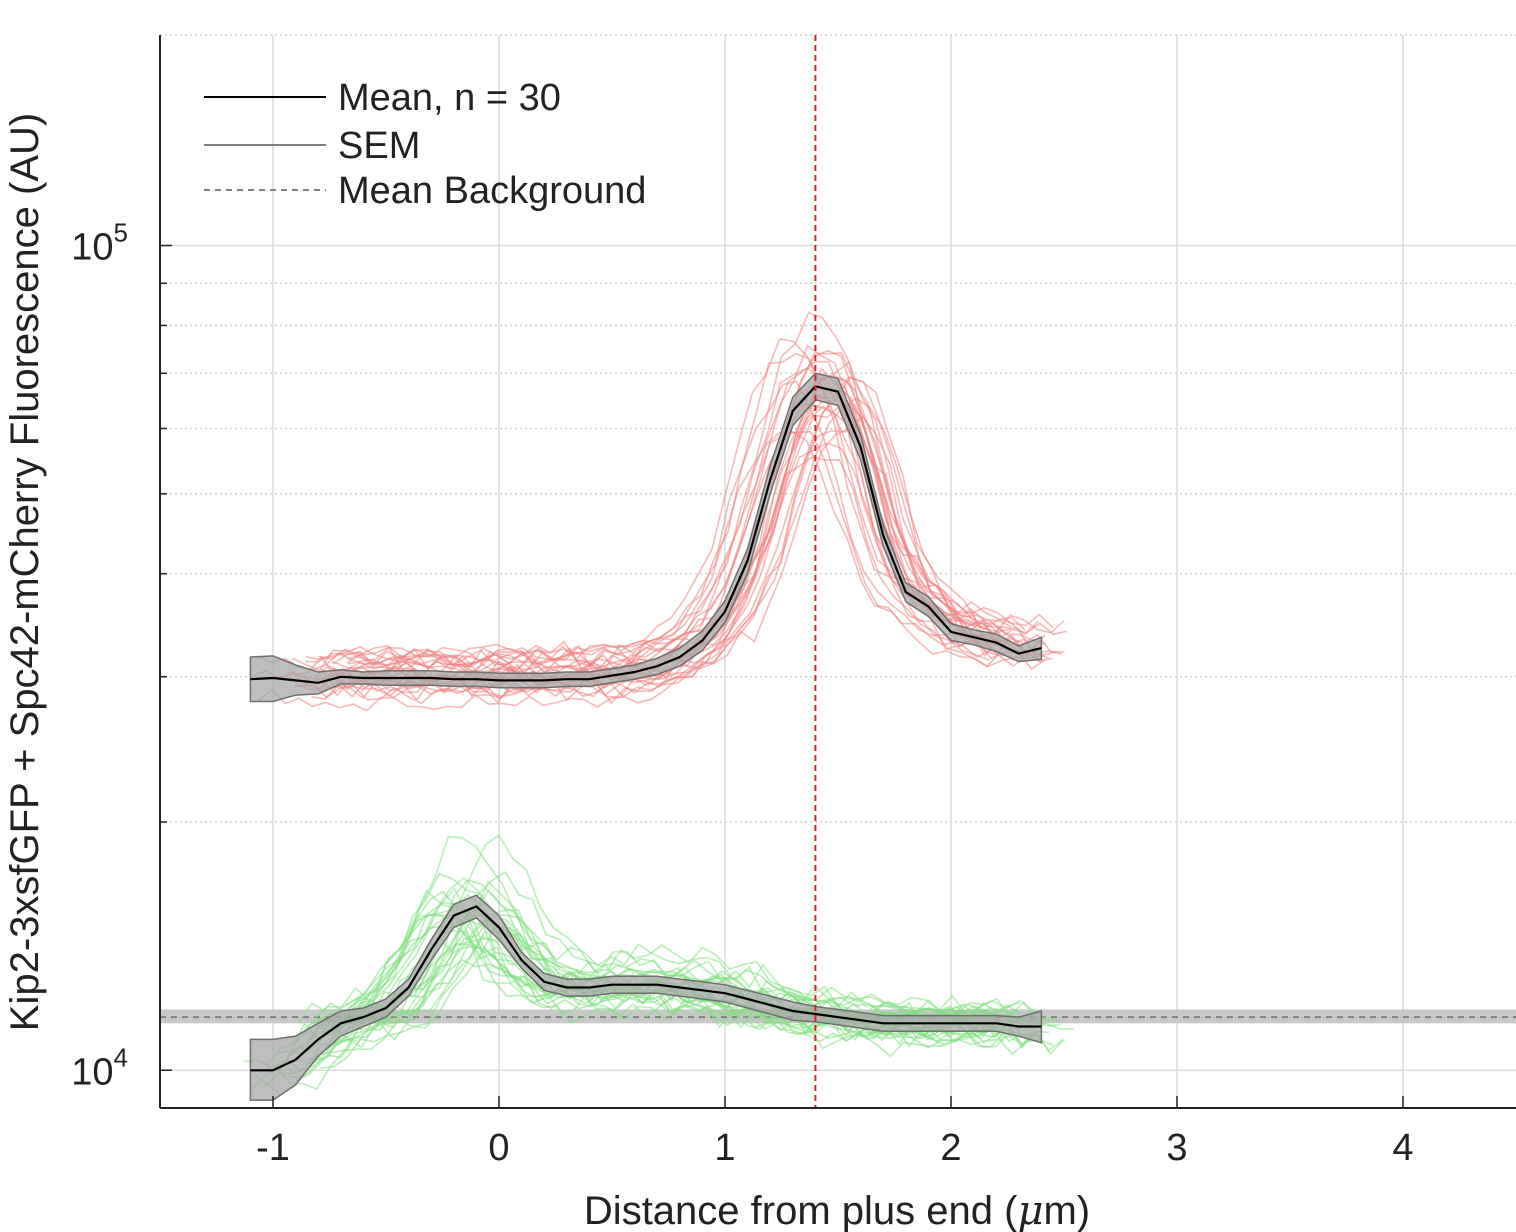 Image resolution: width=1516 pixels, height=1232 pixels. What do you see at coordinates (99, 243) in the screenshot?
I see `y-tick-label: 10⁵` at bounding box center [99, 243].